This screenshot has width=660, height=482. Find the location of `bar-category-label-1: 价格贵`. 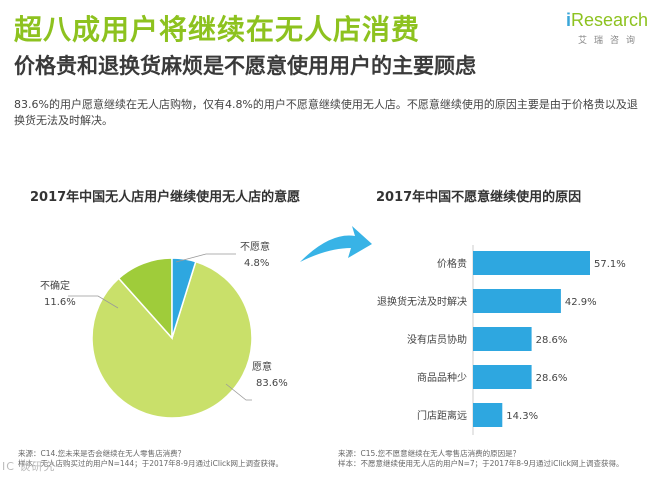

bar-category-label-1: 价格贵 is located at coordinates (452, 263).